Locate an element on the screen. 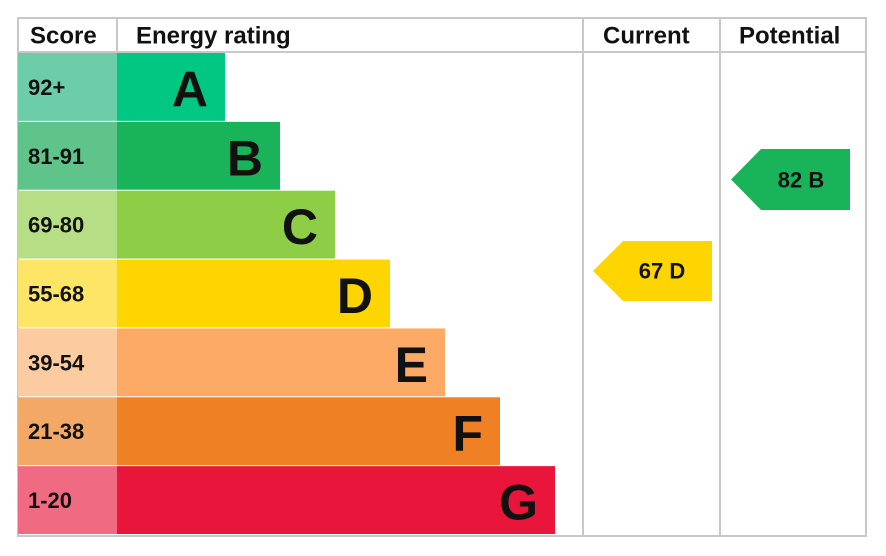 This screenshot has height=556, width=886. header-score: Score is located at coordinates (63, 36).